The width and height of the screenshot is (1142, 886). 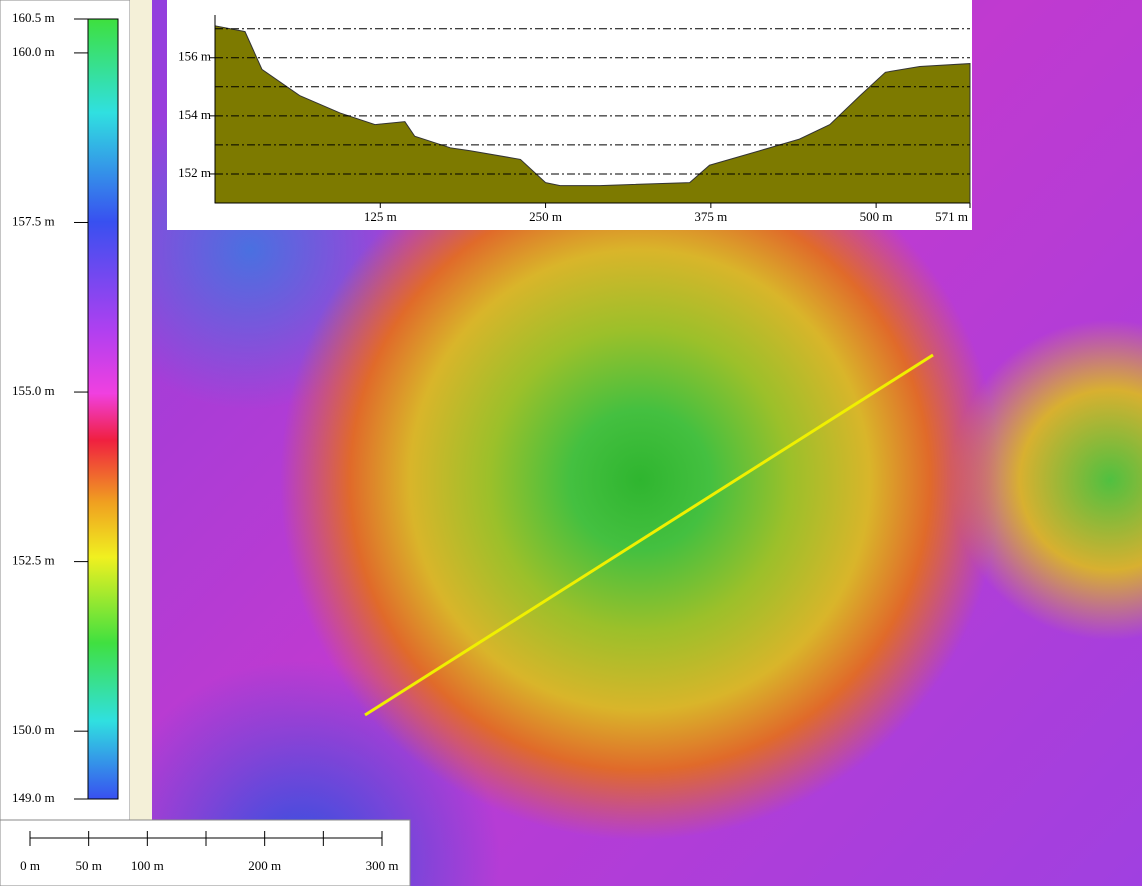 I want to click on scale-label: 300 m, so click(x=382, y=865).